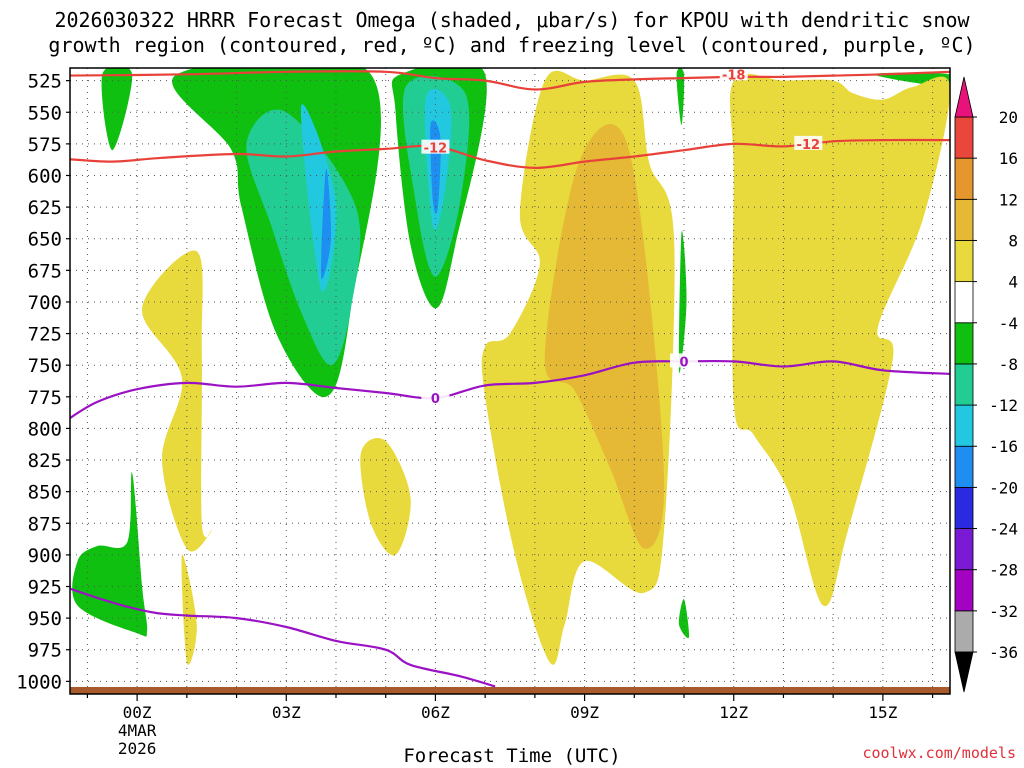 This screenshot has width=1024, height=768. I want to click on y-tick-label-650: 650, so click(45, 240).